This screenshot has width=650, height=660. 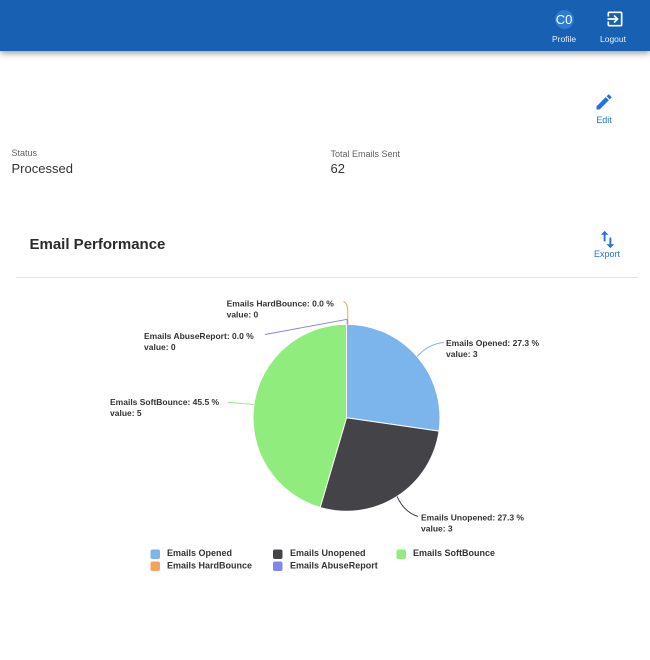 I want to click on svg-text: Emails SoftBounce, so click(x=454, y=553).